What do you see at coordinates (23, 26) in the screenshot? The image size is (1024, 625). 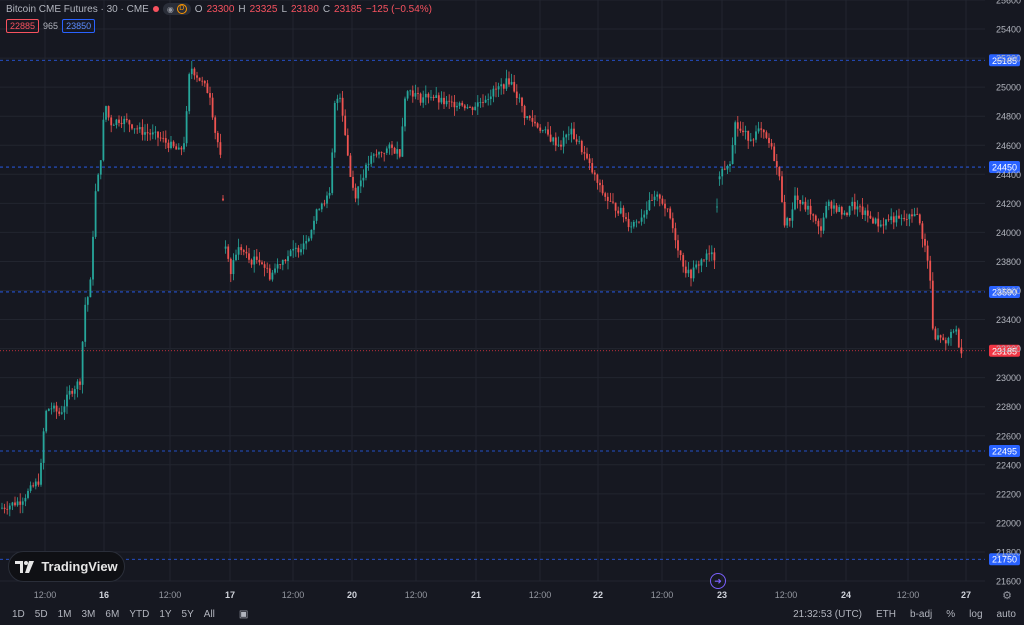 I see `sell-button: 22885` at bounding box center [23, 26].